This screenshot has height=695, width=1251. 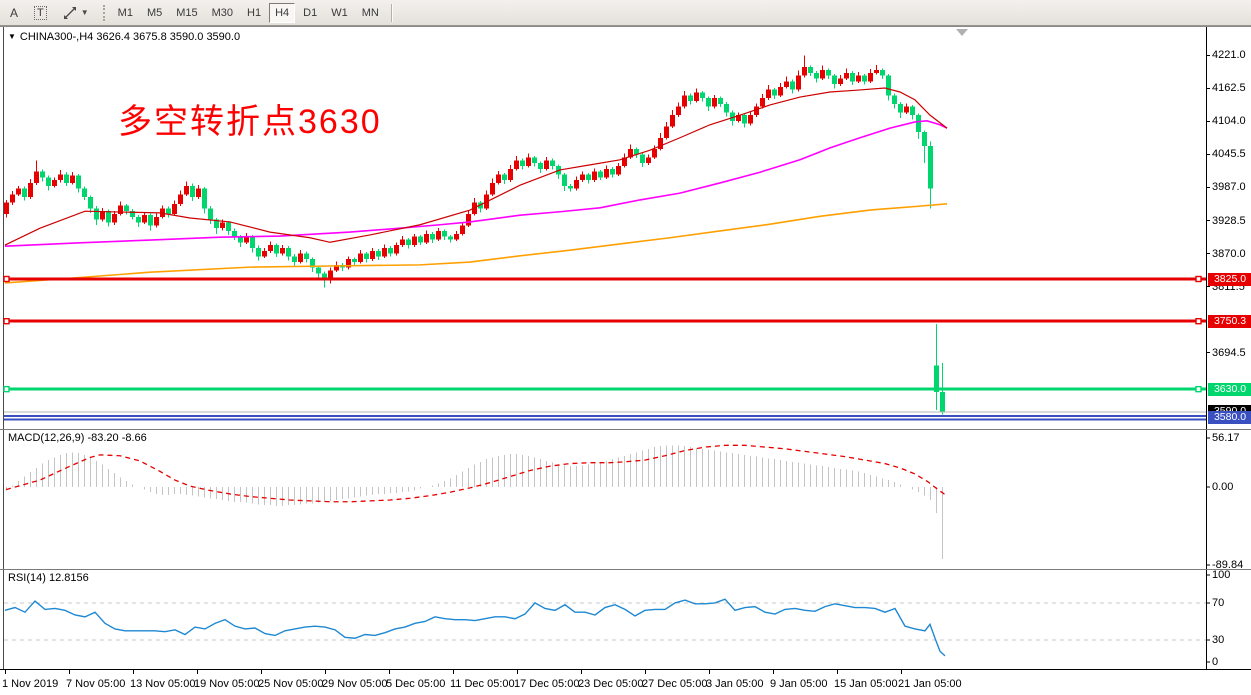 What do you see at coordinates (1229, 417) in the screenshot?
I see `price-badge-3580.0: 3580.0` at bounding box center [1229, 417].